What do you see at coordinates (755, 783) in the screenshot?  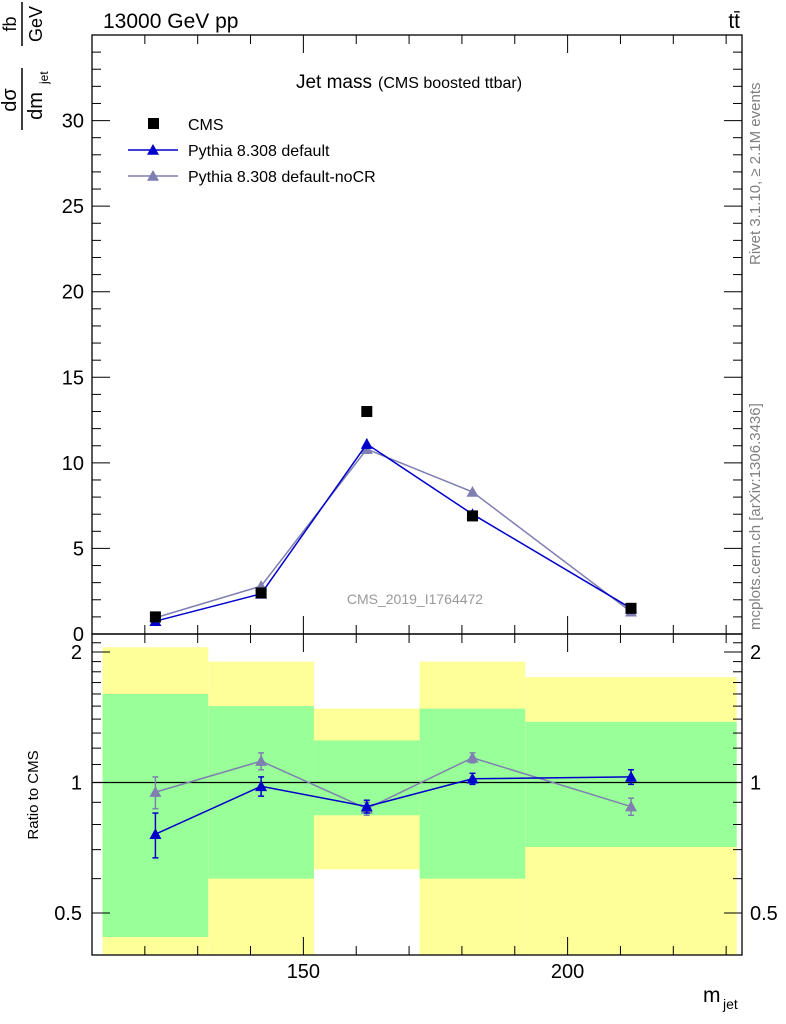 I see `ratio-tick-label-right-1: 1` at bounding box center [755, 783].